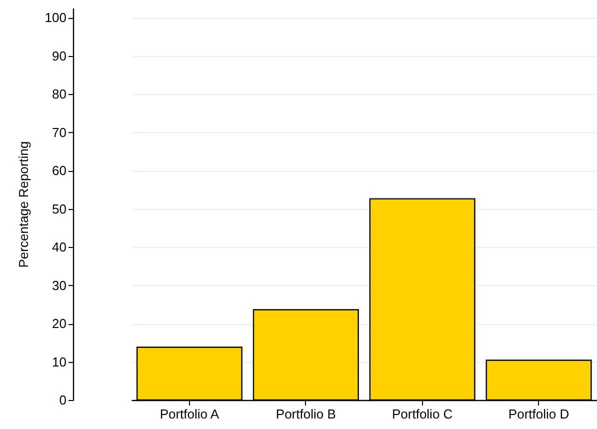 This screenshot has width=597, height=429. I want to click on y-tick-label: 80, so click(59, 94).